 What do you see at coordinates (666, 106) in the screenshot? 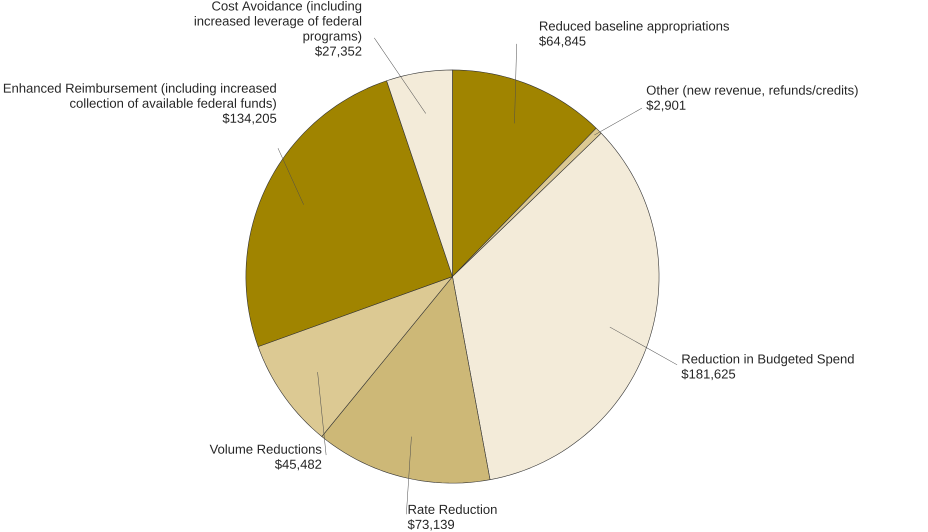
I see `data-label: $2,901` at bounding box center [666, 106].